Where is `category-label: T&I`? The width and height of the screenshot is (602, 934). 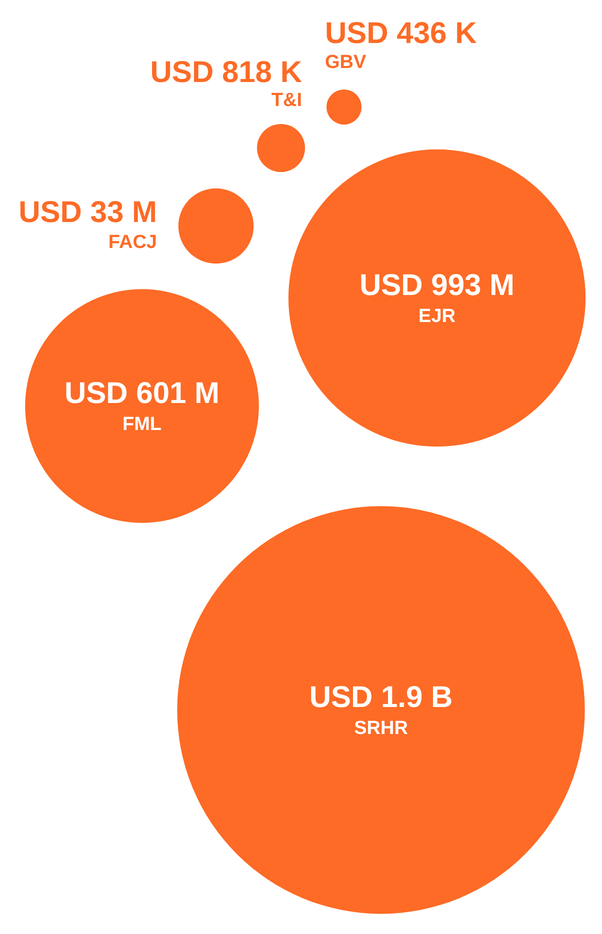 category-label: T&I is located at coordinates (286, 100).